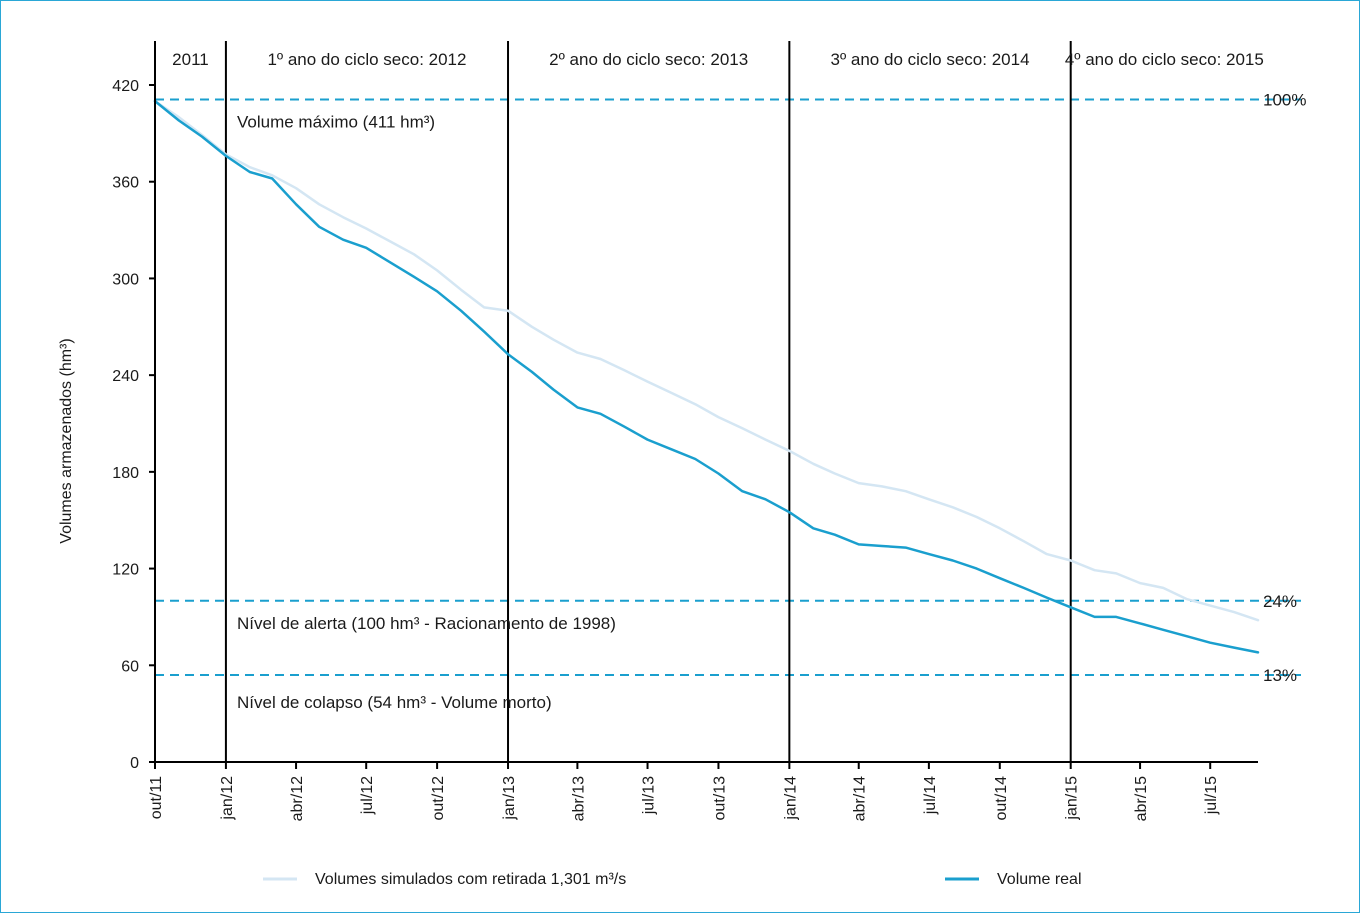 The height and width of the screenshot is (913, 1360). Describe the element at coordinates (125, 570) in the screenshot. I see `y-tick-label-2: 120` at that location.